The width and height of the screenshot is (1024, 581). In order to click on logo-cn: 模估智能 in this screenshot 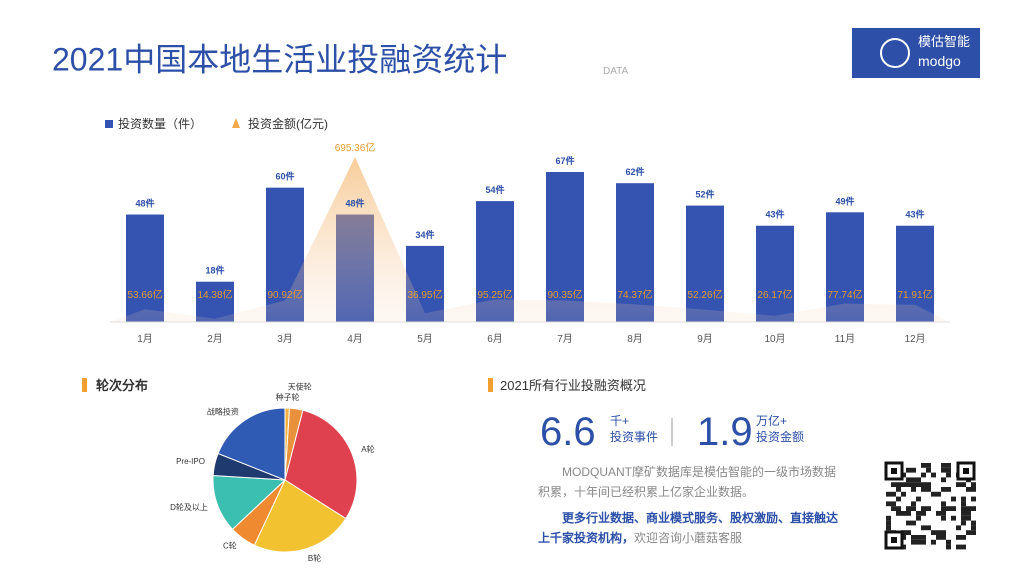, I will do `click(944, 41)`.